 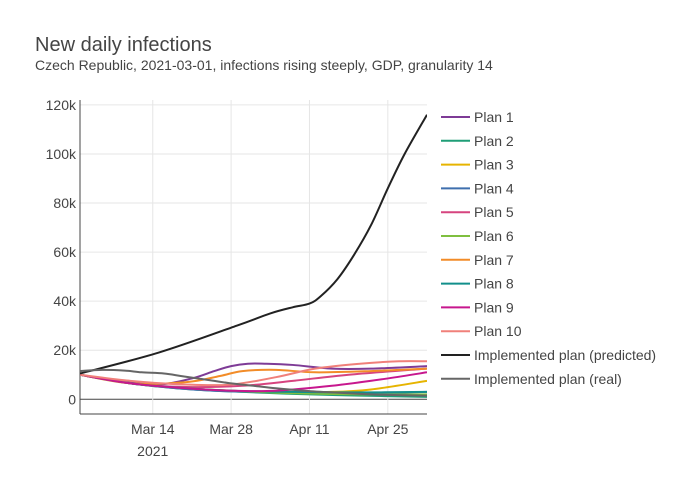 I want to click on y-tick-label: 20k, so click(x=65, y=350).